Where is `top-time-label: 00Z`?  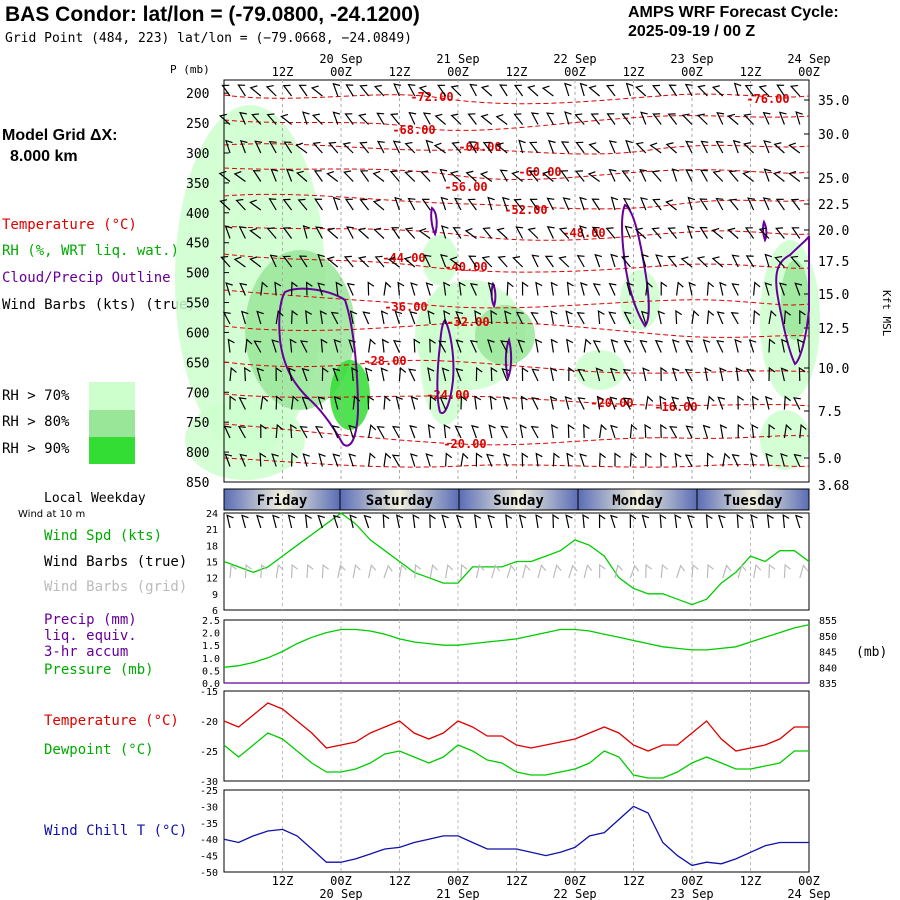
top-time-label: 00Z is located at coordinates (692, 72).